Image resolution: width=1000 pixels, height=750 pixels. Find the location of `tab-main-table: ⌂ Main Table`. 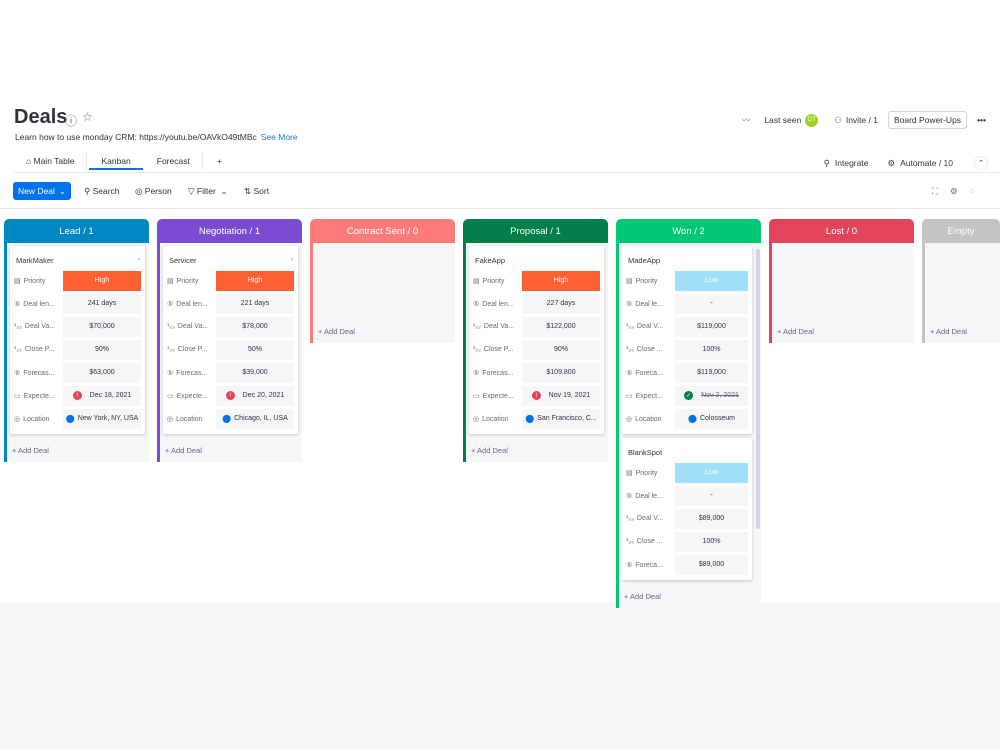

tab-main-table: ⌂ Main Table is located at coordinates (51, 161).